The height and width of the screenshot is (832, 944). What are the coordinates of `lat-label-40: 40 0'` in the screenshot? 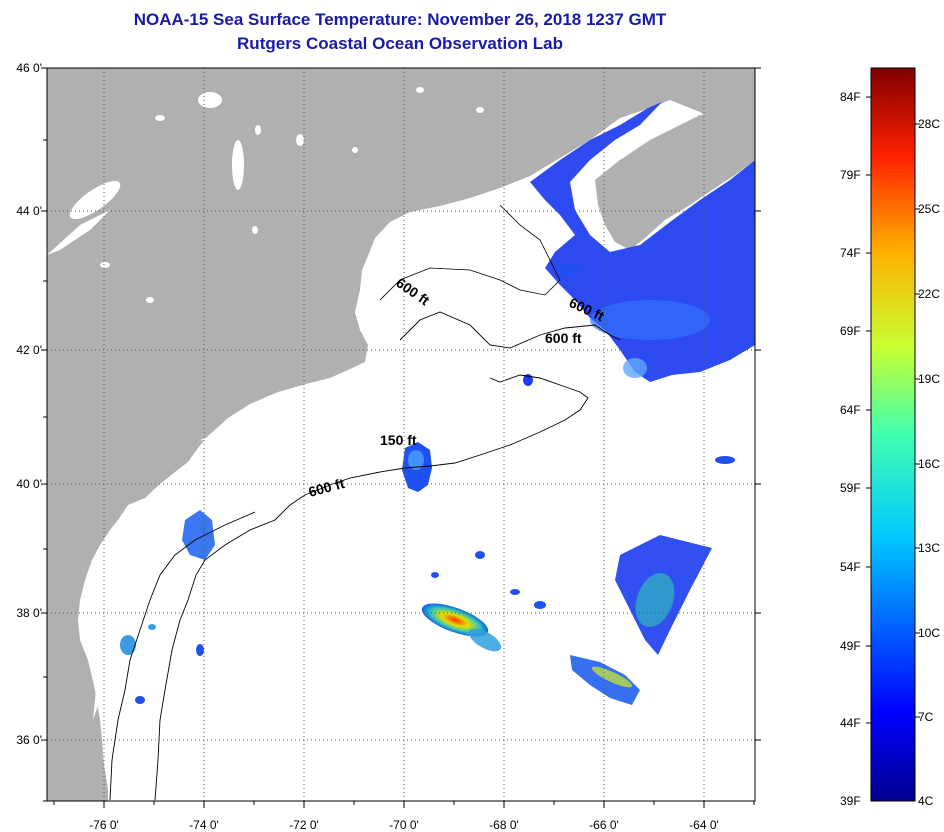 It's located at (29, 484).